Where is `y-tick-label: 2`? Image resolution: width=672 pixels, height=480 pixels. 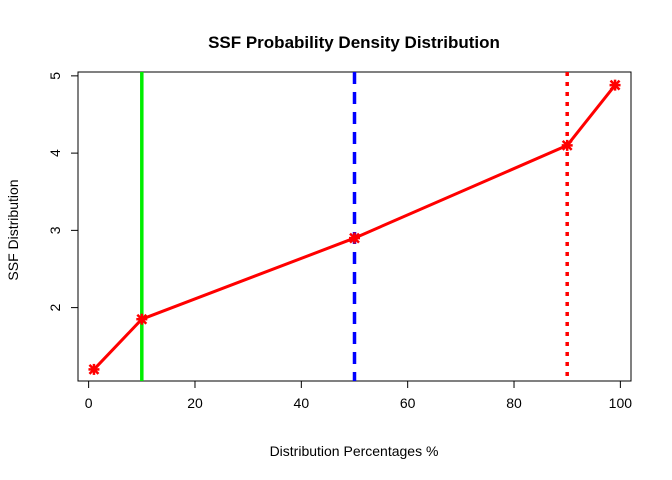 y-tick-label: 2 is located at coordinates (55, 308).